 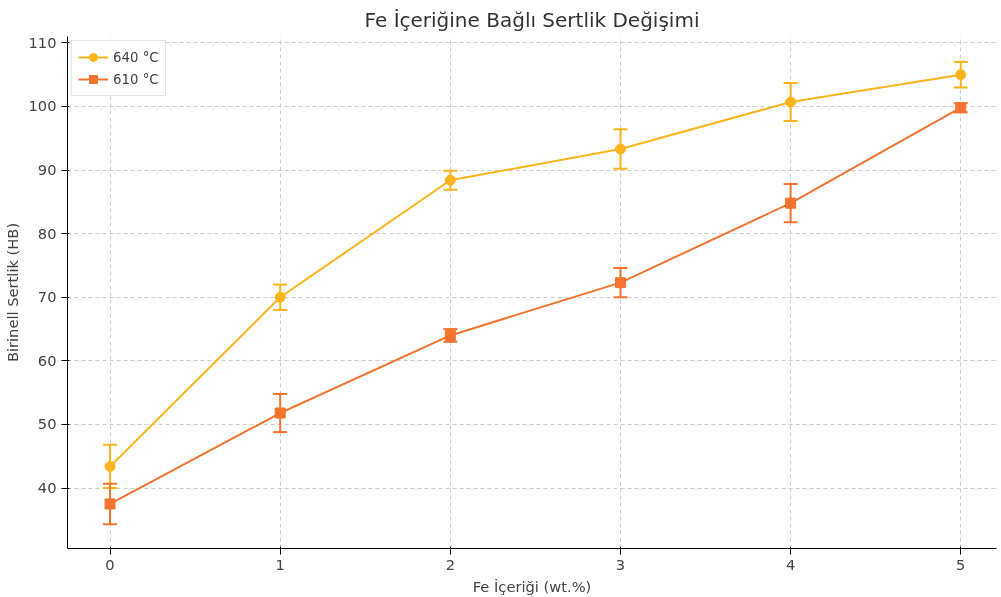 I want to click on y-tick-label: 70, so click(x=47, y=297).